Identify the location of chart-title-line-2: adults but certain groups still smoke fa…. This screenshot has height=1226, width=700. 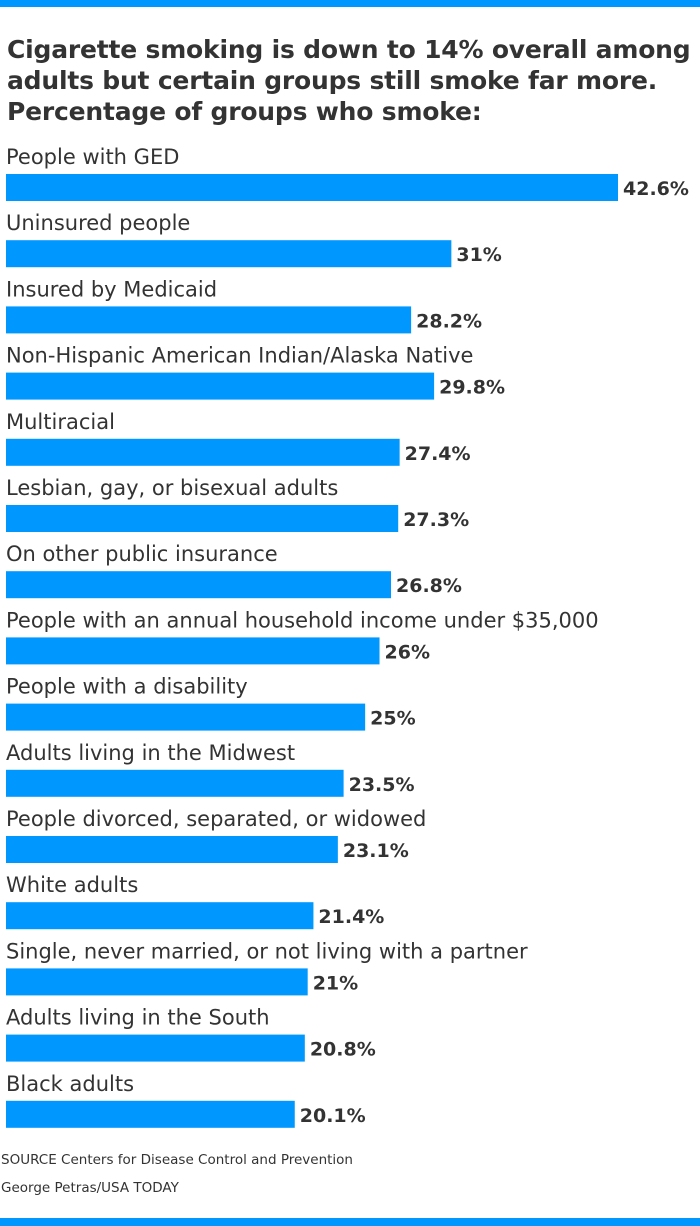
(332, 80).